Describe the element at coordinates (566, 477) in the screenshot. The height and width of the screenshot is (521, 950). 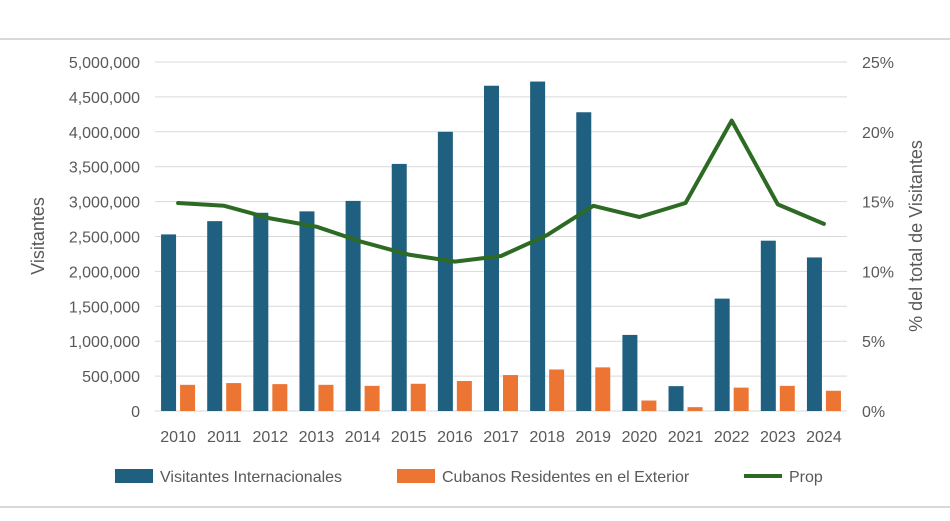
I see `legend-label-cubanos: Cubanos Residentes en el Exterior` at that location.